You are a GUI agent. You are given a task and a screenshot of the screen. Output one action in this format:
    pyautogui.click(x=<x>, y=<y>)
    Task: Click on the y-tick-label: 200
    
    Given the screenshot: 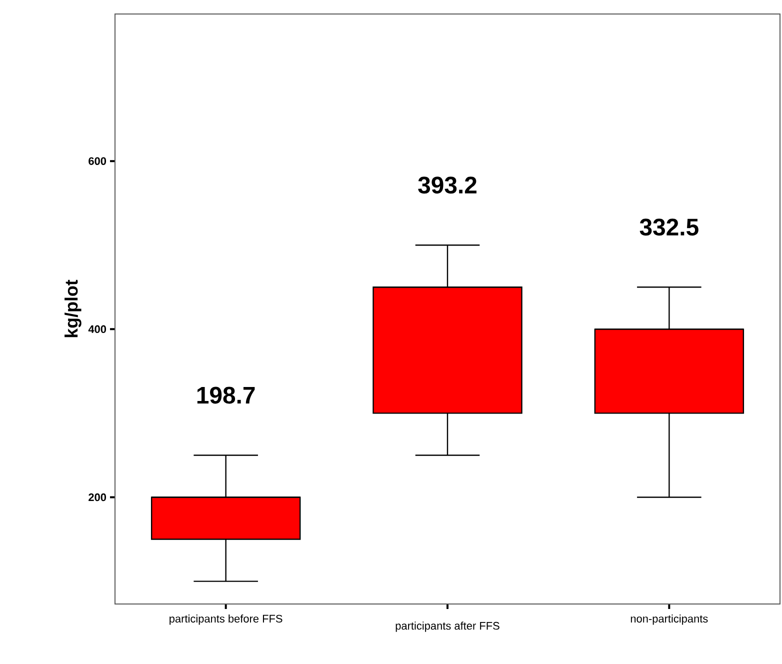 What is the action you would take?
    pyautogui.click(x=97, y=497)
    